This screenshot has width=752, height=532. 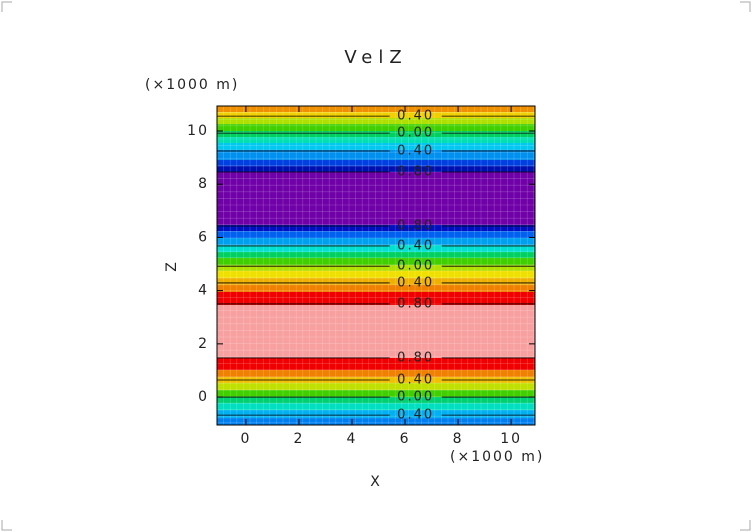 What do you see at coordinates (198, 131) in the screenshot?
I see `y-tick-label: 10` at bounding box center [198, 131].